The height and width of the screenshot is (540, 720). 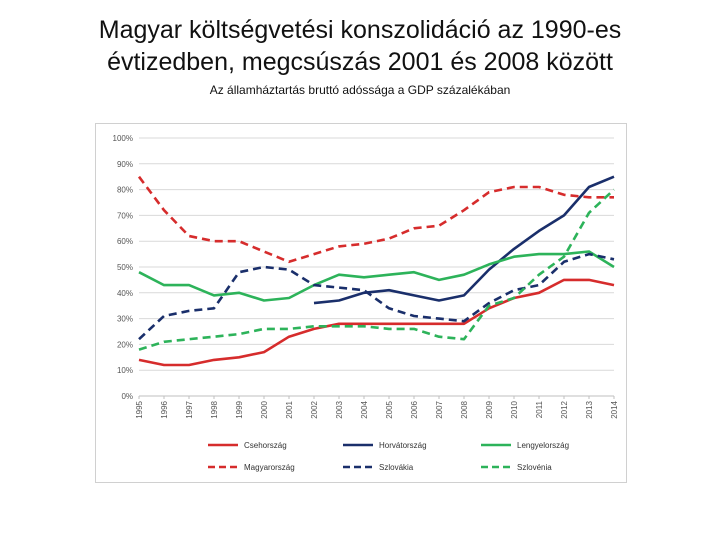 What do you see at coordinates (125, 241) in the screenshot?
I see `y-tick-label: 60%` at bounding box center [125, 241].